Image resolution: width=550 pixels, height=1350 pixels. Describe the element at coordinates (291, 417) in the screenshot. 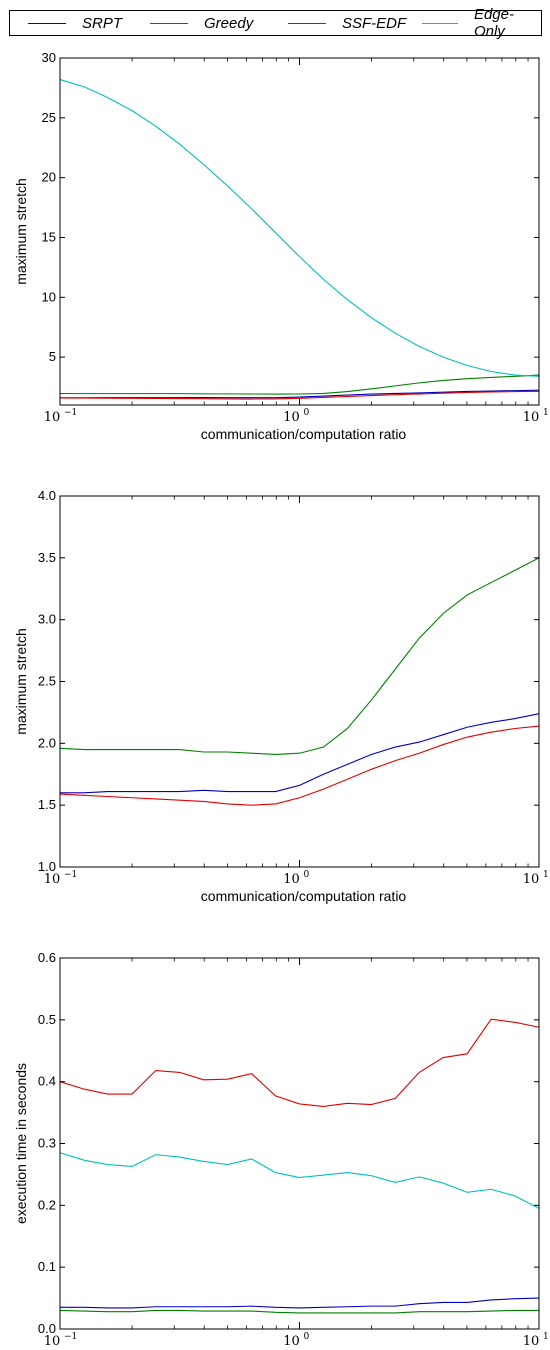

I see `chart-1-xtick-base-1: 10` at that location.